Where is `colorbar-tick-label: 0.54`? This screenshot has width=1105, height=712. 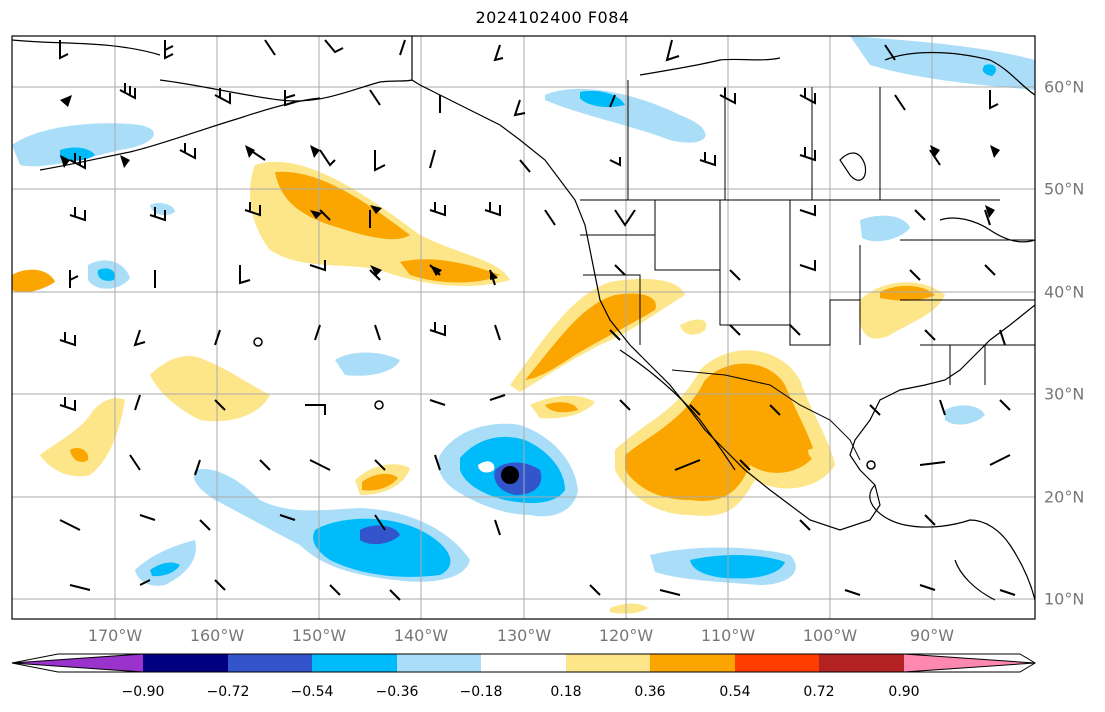
colorbar-tick-label: 0.54 is located at coordinates (735, 692).